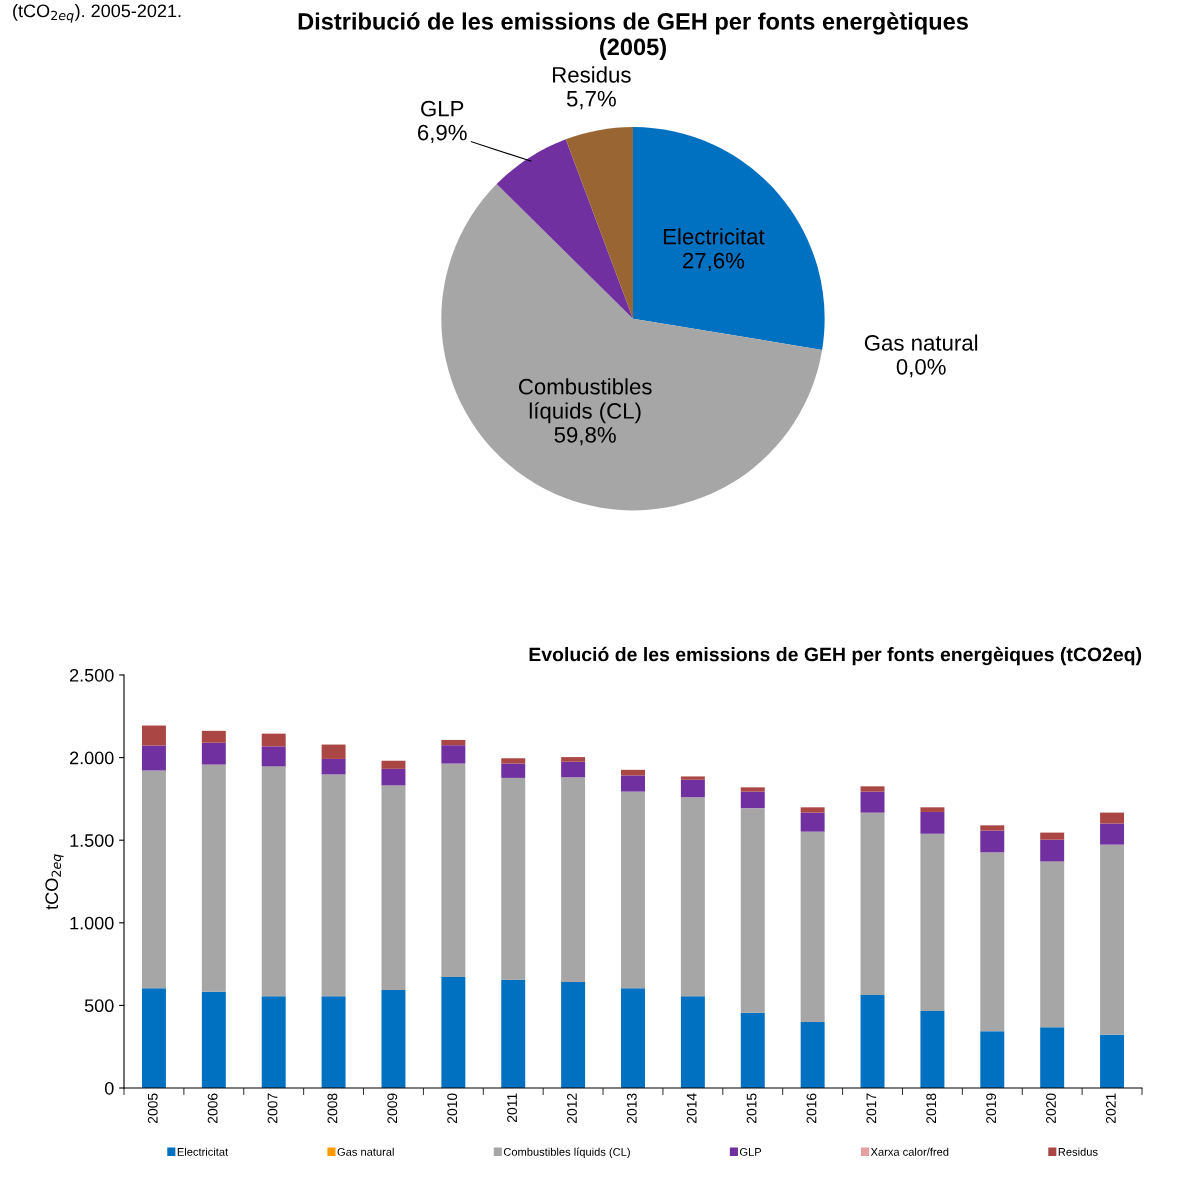 The image size is (1184, 1183). What do you see at coordinates (97, 13) in the screenshot?
I see `text: (tCO$_{2eq}$). 2005-2021.` at bounding box center [97, 13].